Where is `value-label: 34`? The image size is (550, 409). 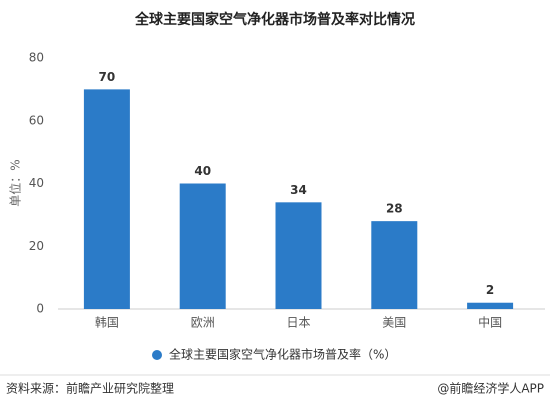 value-label: 34 is located at coordinates (298, 190).